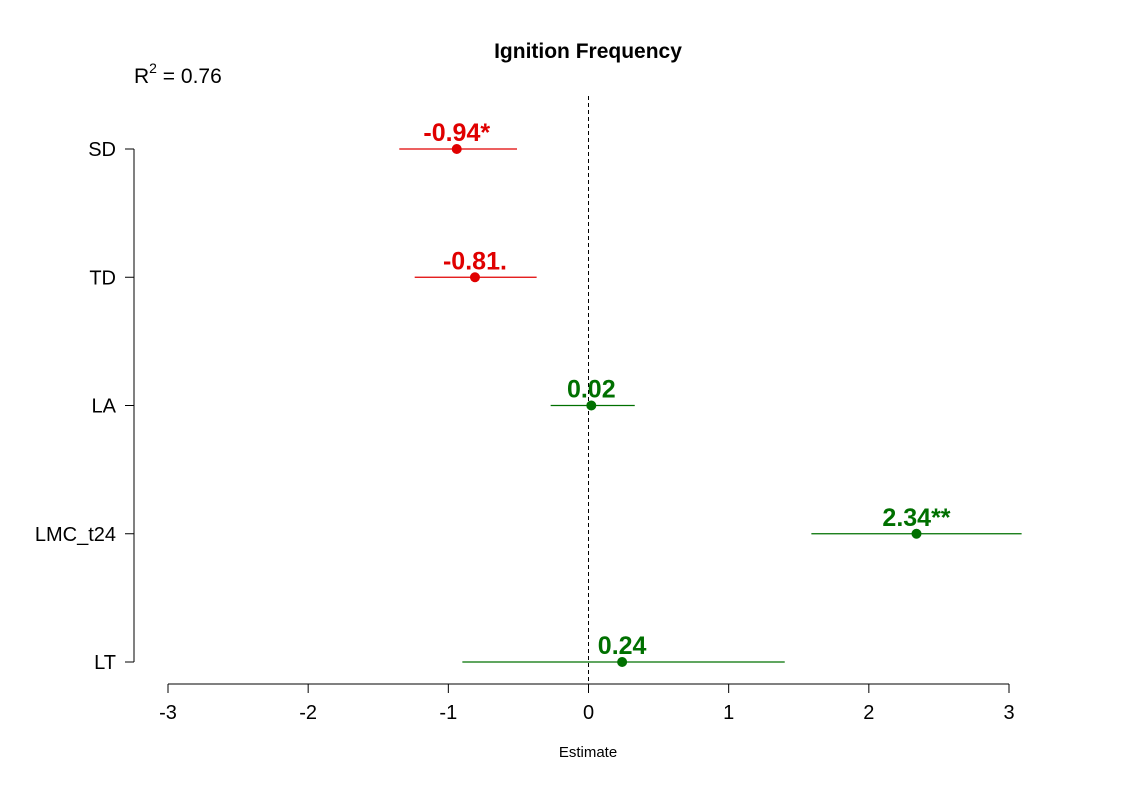  I want to click on x-tick-label: -3, so click(168, 713).